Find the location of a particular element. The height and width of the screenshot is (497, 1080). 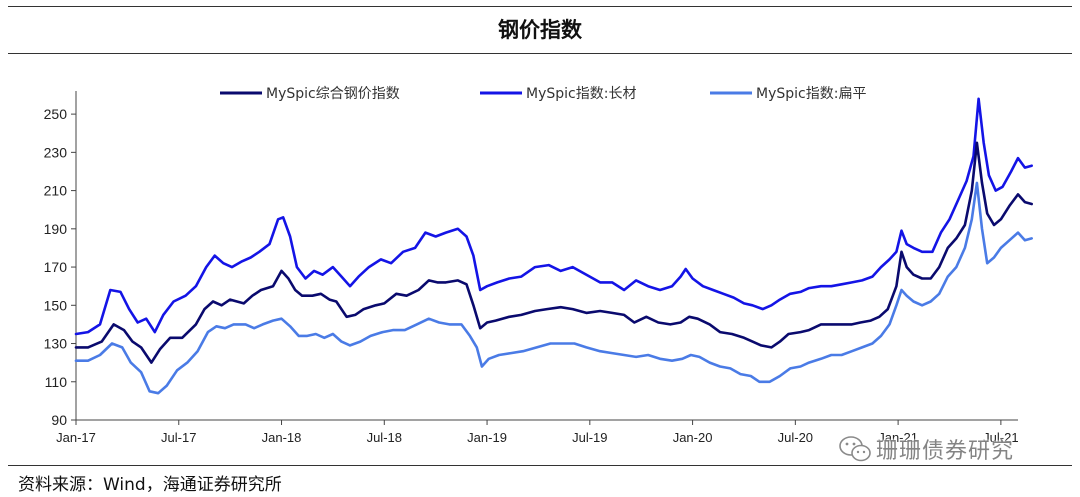

x-tick-label: Jan-17 is located at coordinates (76, 437).